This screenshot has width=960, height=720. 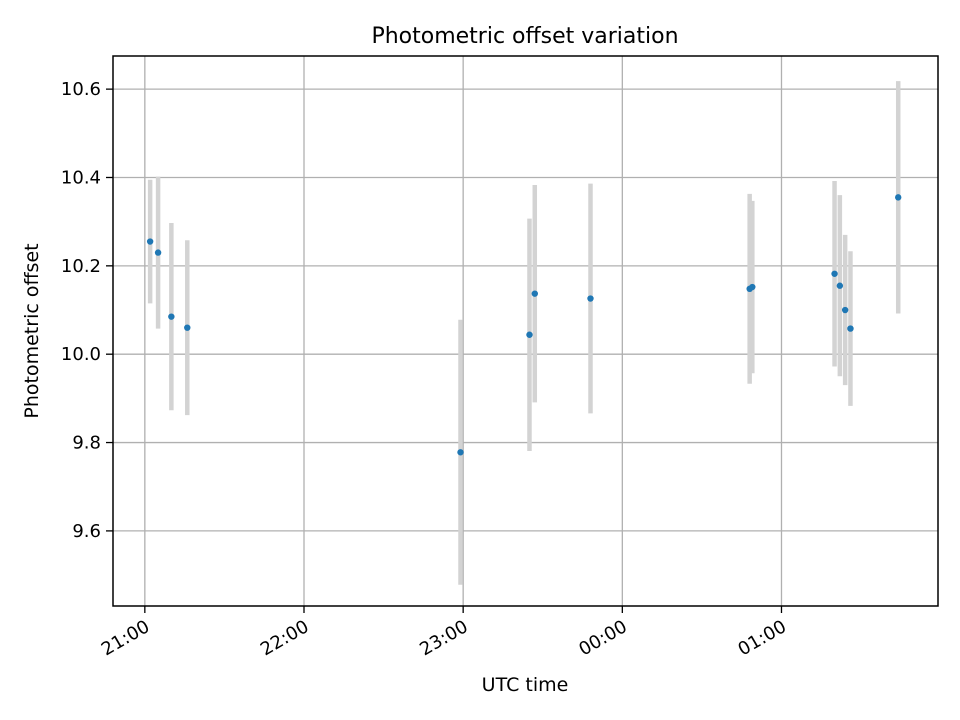 I want to click on x-axis-label: UTC time, so click(x=525, y=685).